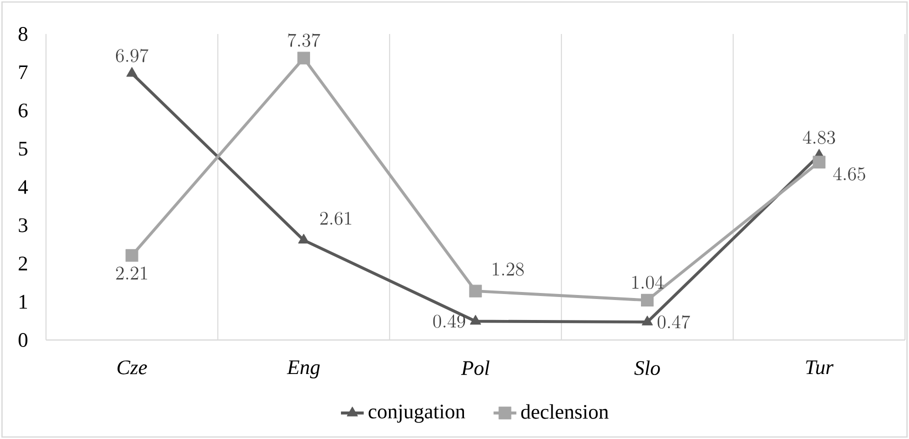  Describe the element at coordinates (475, 368) in the screenshot. I see `x-tick-label: Pol` at that location.